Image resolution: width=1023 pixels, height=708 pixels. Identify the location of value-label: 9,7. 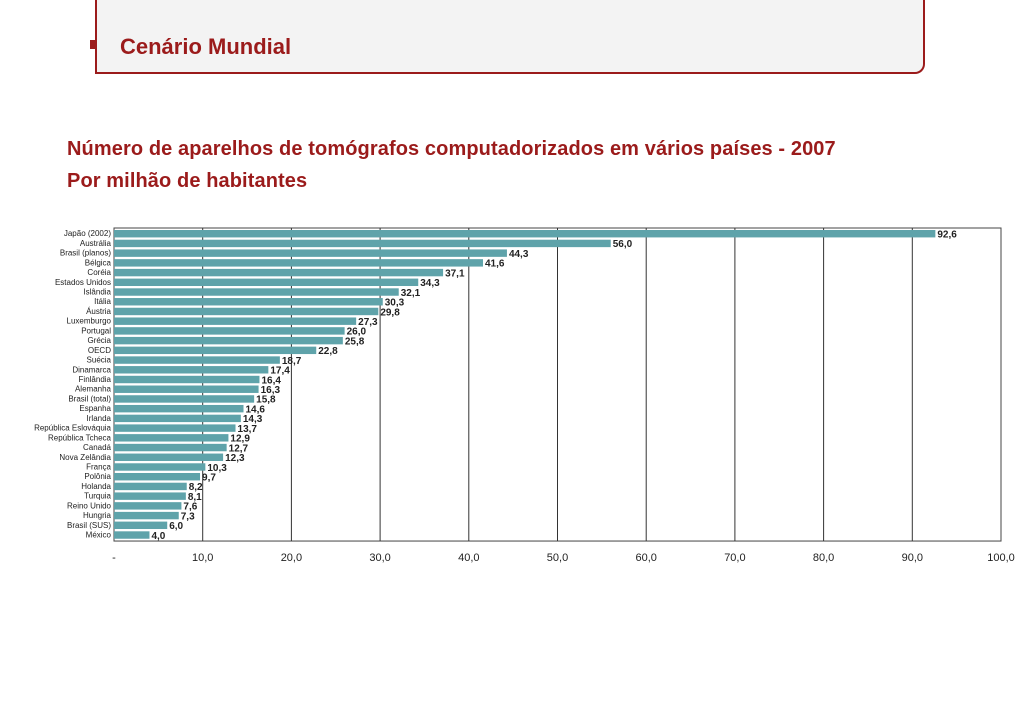
(209, 478).